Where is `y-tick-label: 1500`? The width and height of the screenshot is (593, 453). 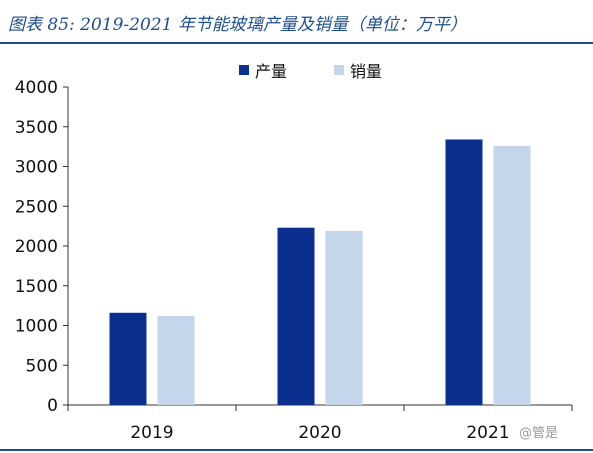 y-tick-label: 1500 is located at coordinates (36, 287).